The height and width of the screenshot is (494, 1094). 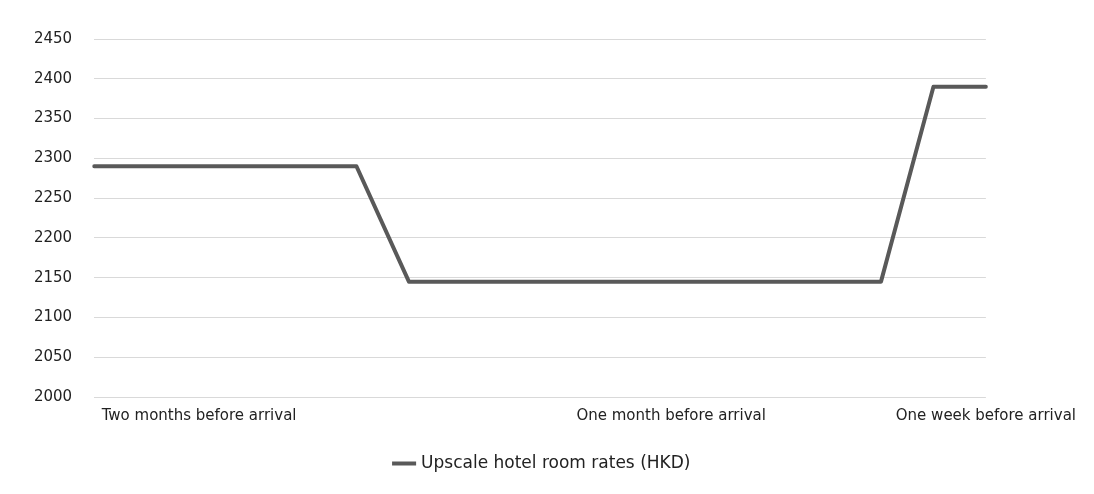 I want to click on y-tick-label: 2400, so click(x=53, y=77).